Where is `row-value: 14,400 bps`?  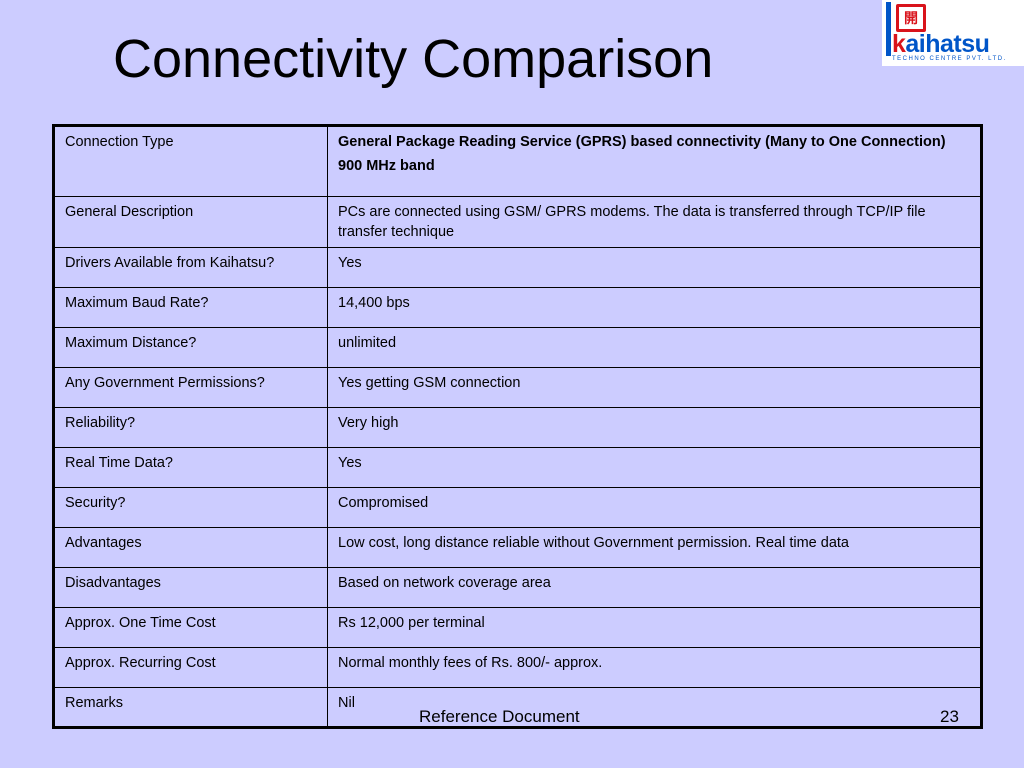 row-value: 14,400 bps is located at coordinates (654, 307).